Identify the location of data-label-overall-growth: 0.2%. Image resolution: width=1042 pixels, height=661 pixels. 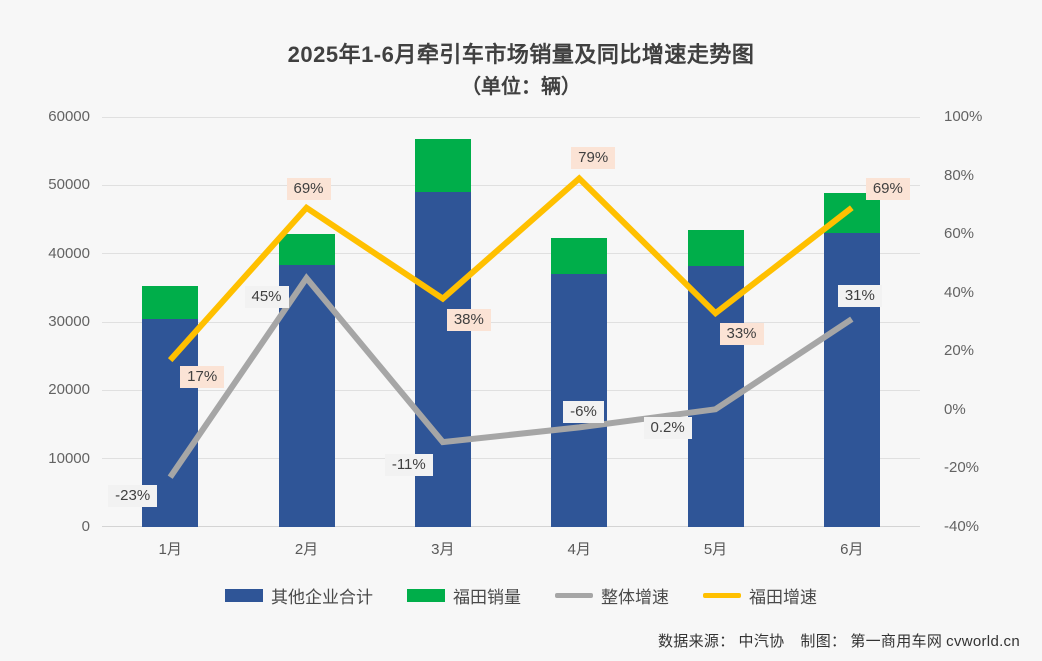
(667, 428).